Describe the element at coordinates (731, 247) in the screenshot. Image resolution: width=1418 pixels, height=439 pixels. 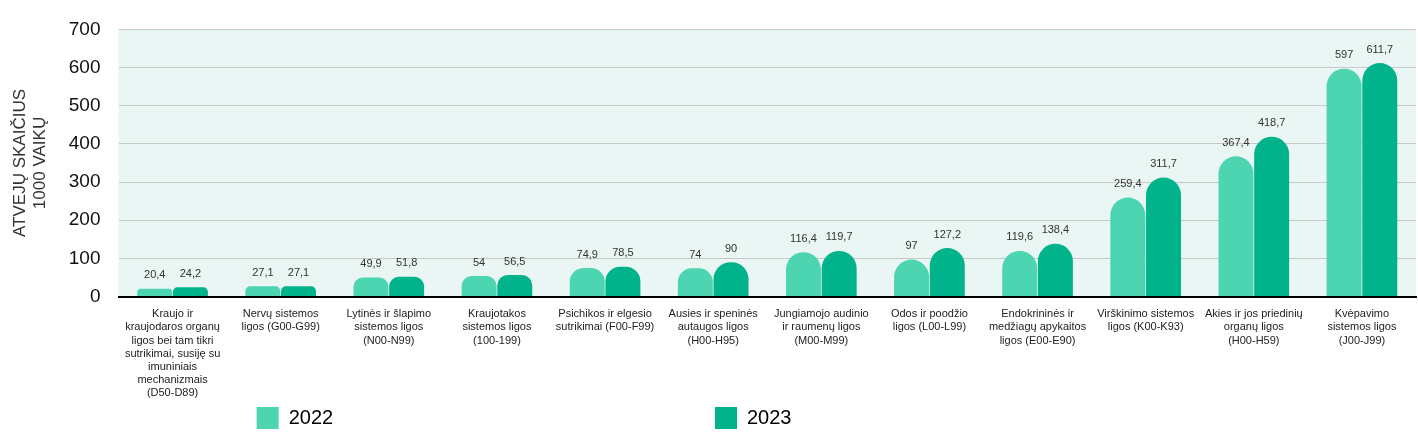
I see `data-label: 90` at that location.